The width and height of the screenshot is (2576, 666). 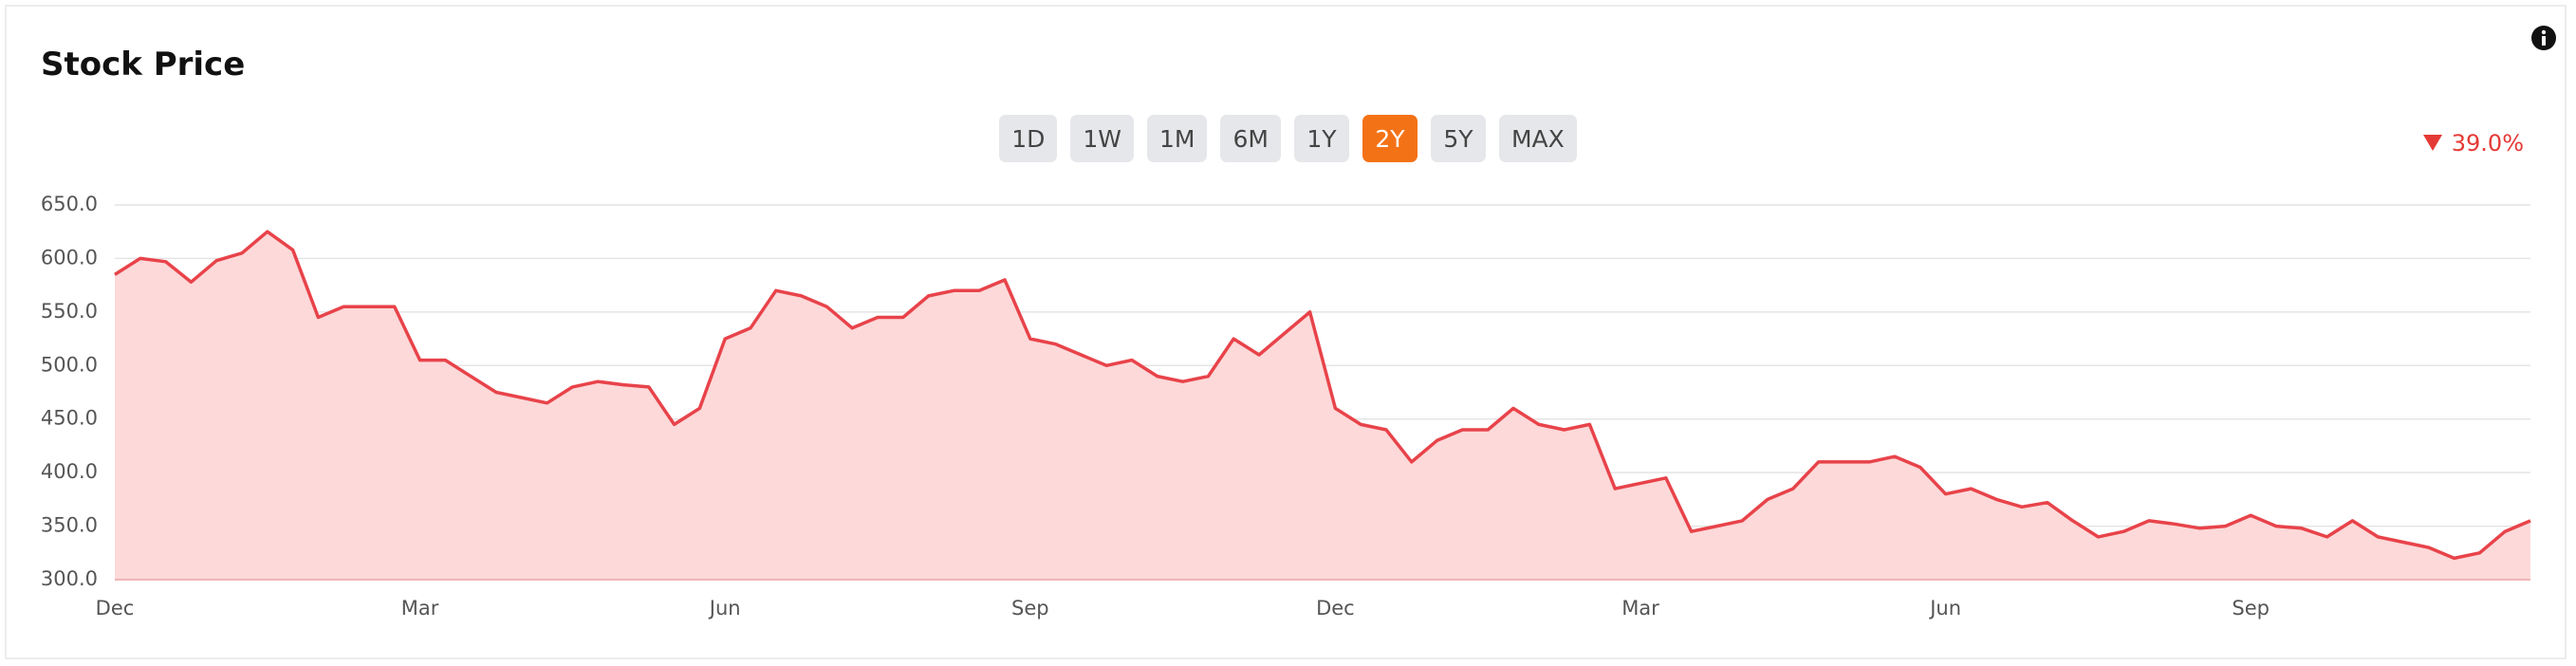 What do you see at coordinates (69, 311) in the screenshot?
I see `y-tick-label: 550.0` at bounding box center [69, 311].